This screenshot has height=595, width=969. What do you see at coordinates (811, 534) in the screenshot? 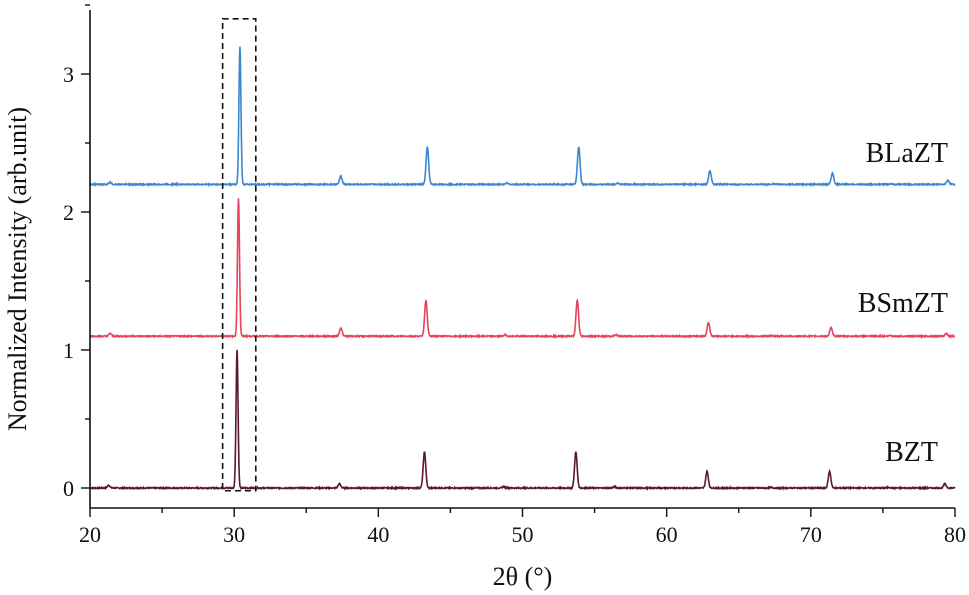
I see `x-tick-label: 70` at bounding box center [811, 534].